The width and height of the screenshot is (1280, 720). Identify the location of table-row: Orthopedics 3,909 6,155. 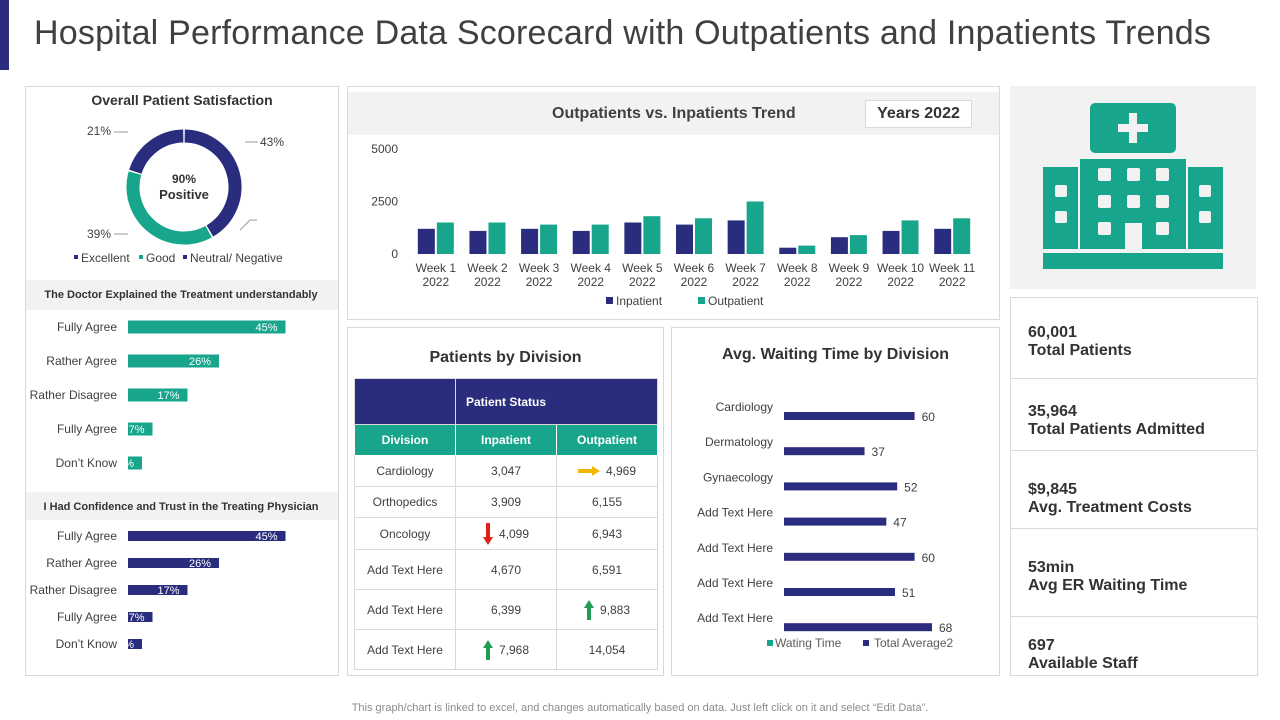
(506, 502).